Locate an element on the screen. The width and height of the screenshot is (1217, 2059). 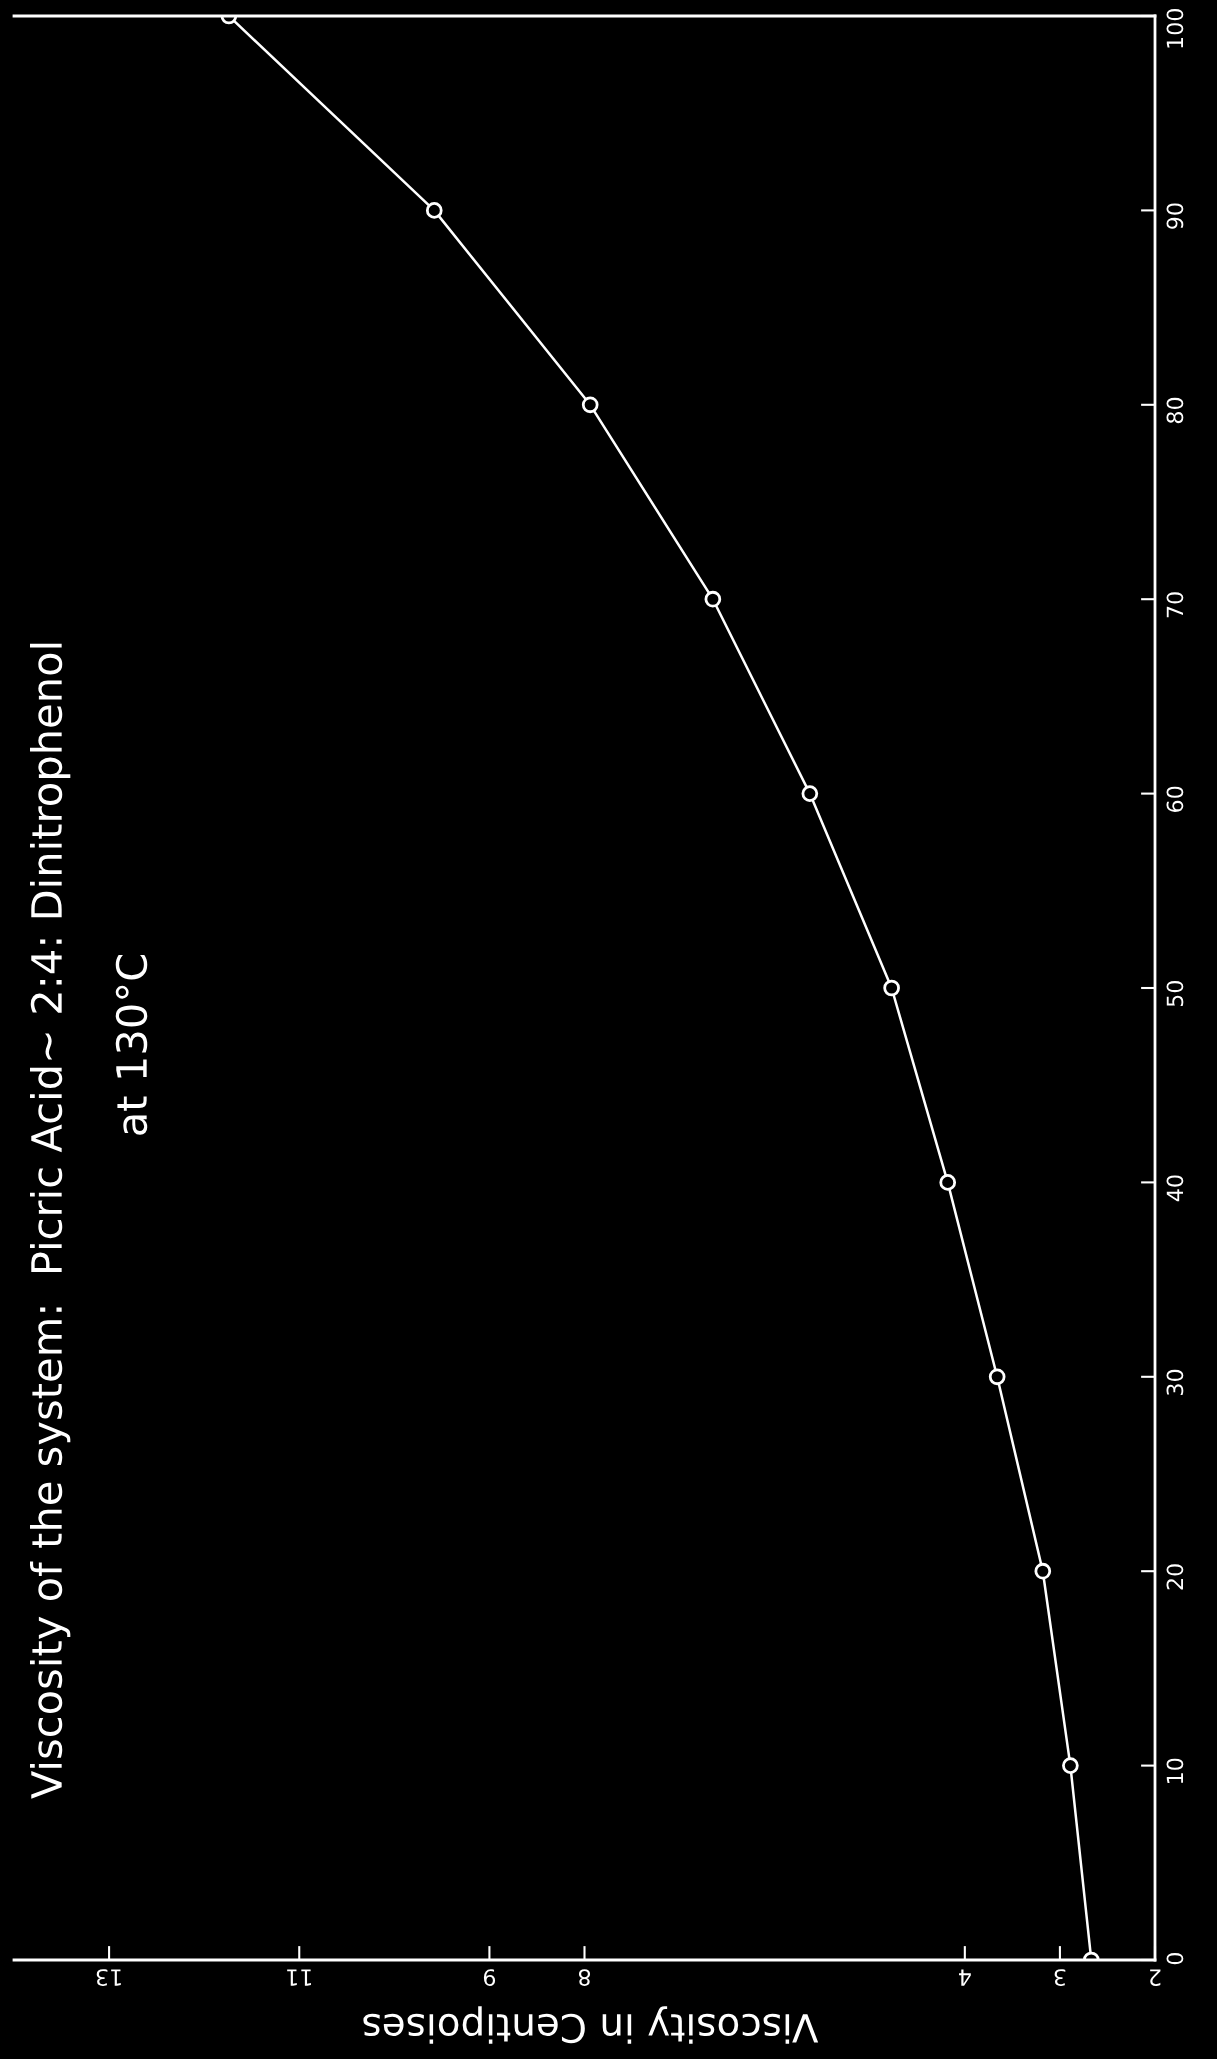
y-tick-label: 100 is located at coordinates (1175, 28).